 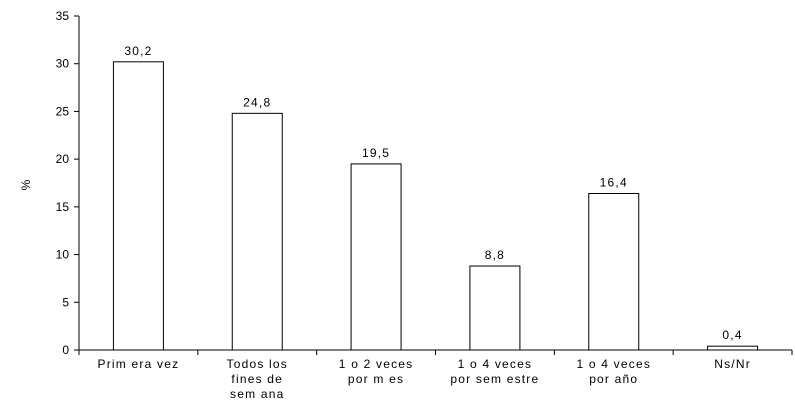 What do you see at coordinates (258, 364) in the screenshot?
I see `category-label-line: Todos los` at bounding box center [258, 364].